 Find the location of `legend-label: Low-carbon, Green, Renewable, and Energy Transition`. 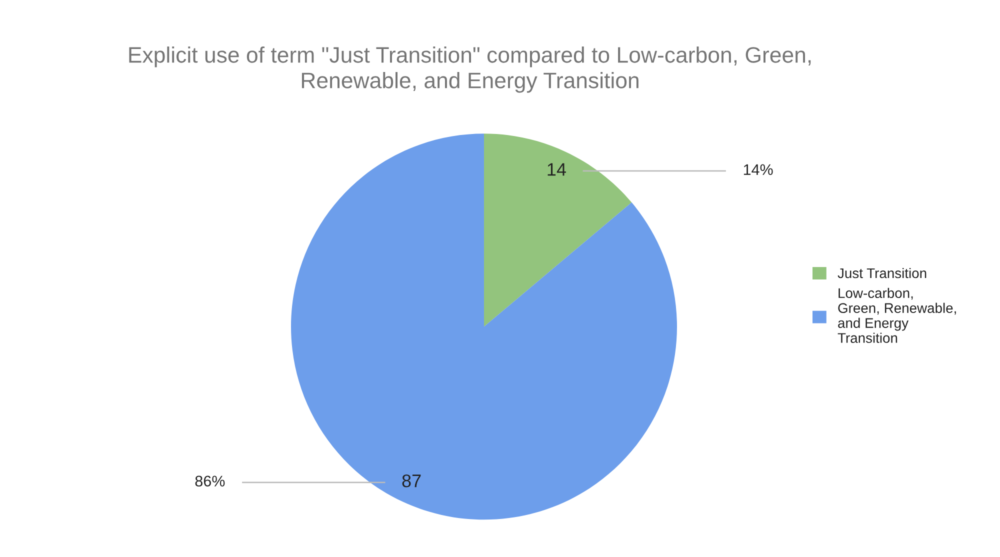

legend-label: Low-carbon, Green, Renewable, and Energy Transition is located at coordinates (897, 315).